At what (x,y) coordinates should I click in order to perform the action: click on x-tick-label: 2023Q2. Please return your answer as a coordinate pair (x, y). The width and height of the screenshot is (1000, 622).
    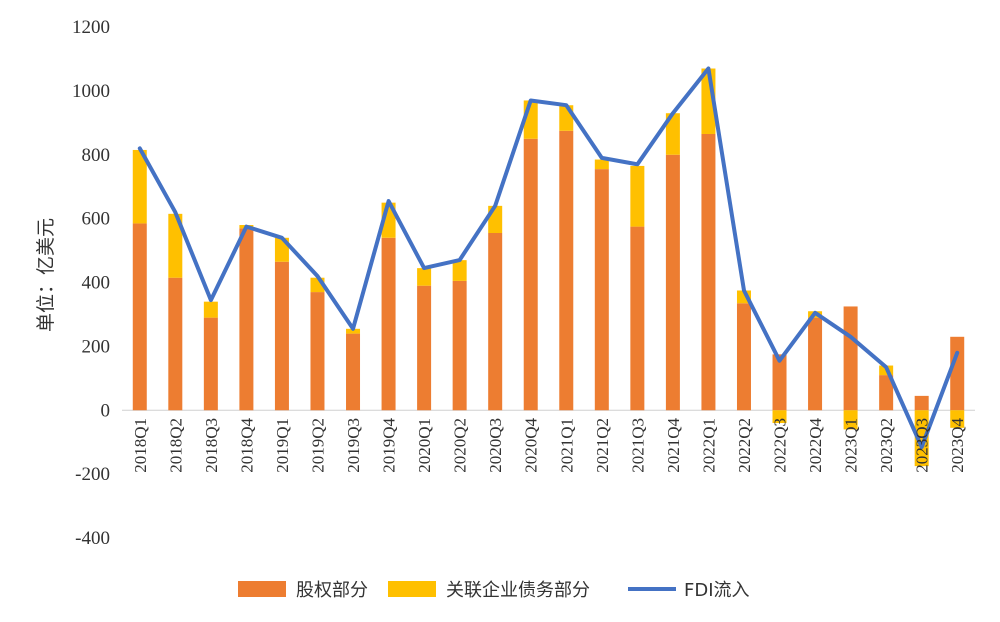
    Looking at the image, I should click on (886, 445).